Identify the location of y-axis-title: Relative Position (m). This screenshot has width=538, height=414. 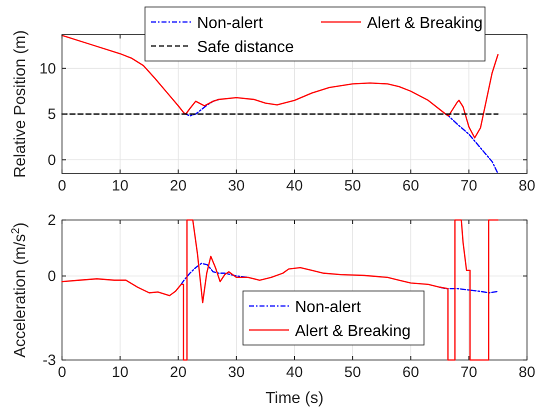
(20, 104).